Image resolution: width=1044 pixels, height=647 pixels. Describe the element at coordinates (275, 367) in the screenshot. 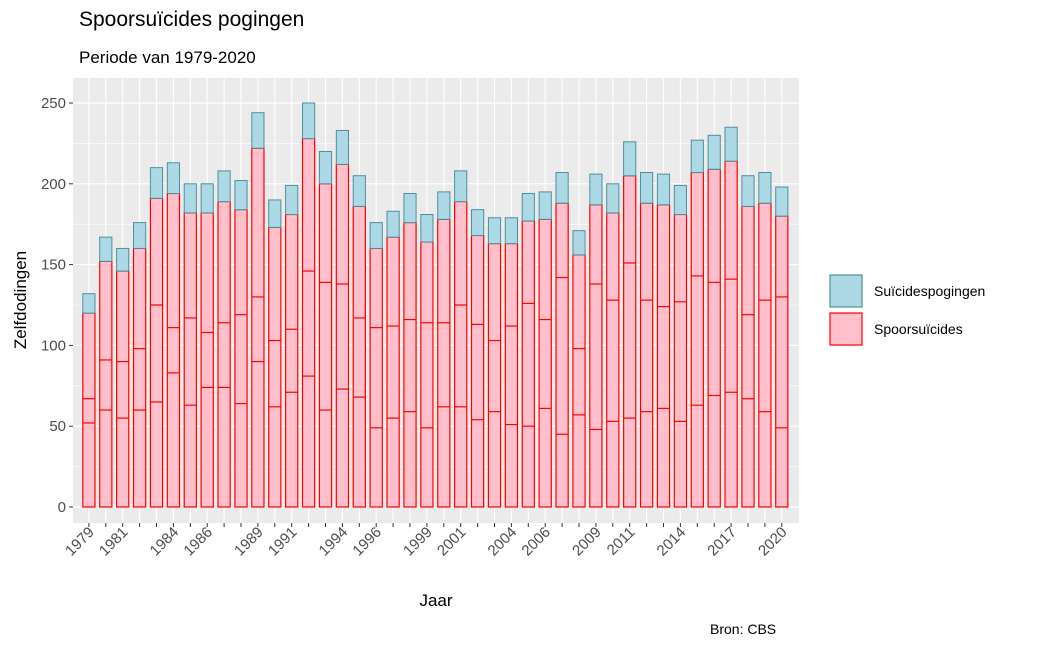

I see `bar-spoorsuicides-1990` at that location.